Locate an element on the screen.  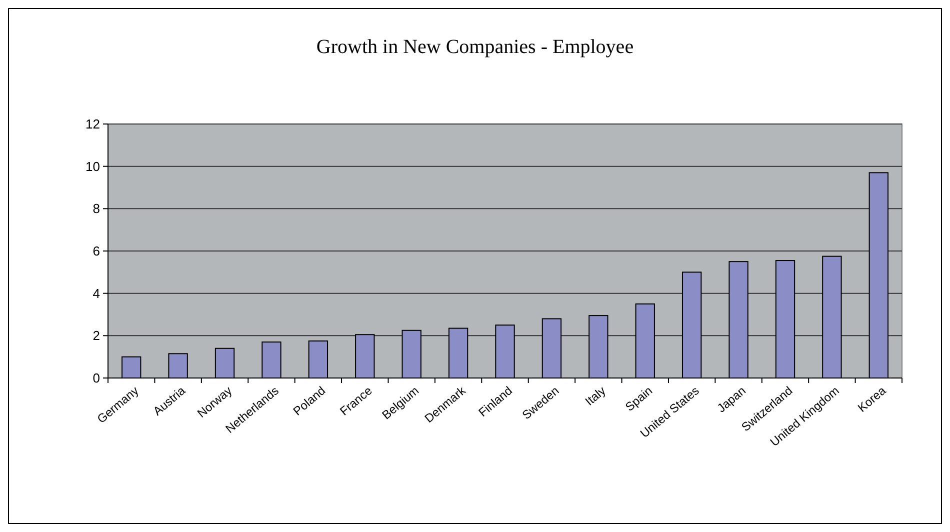
x-tick-label: Italy is located at coordinates (595, 396).